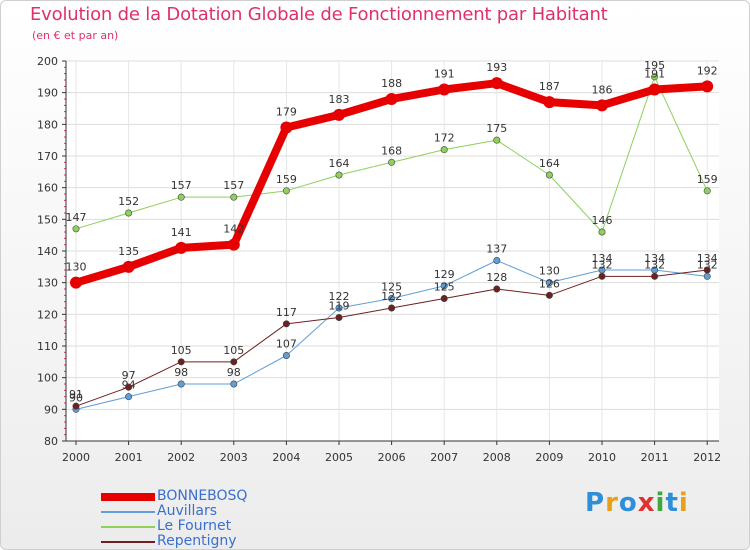 The width and height of the screenshot is (750, 550). Describe the element at coordinates (496, 249) in the screenshot. I see `data-label-auvillars: 137` at that location.